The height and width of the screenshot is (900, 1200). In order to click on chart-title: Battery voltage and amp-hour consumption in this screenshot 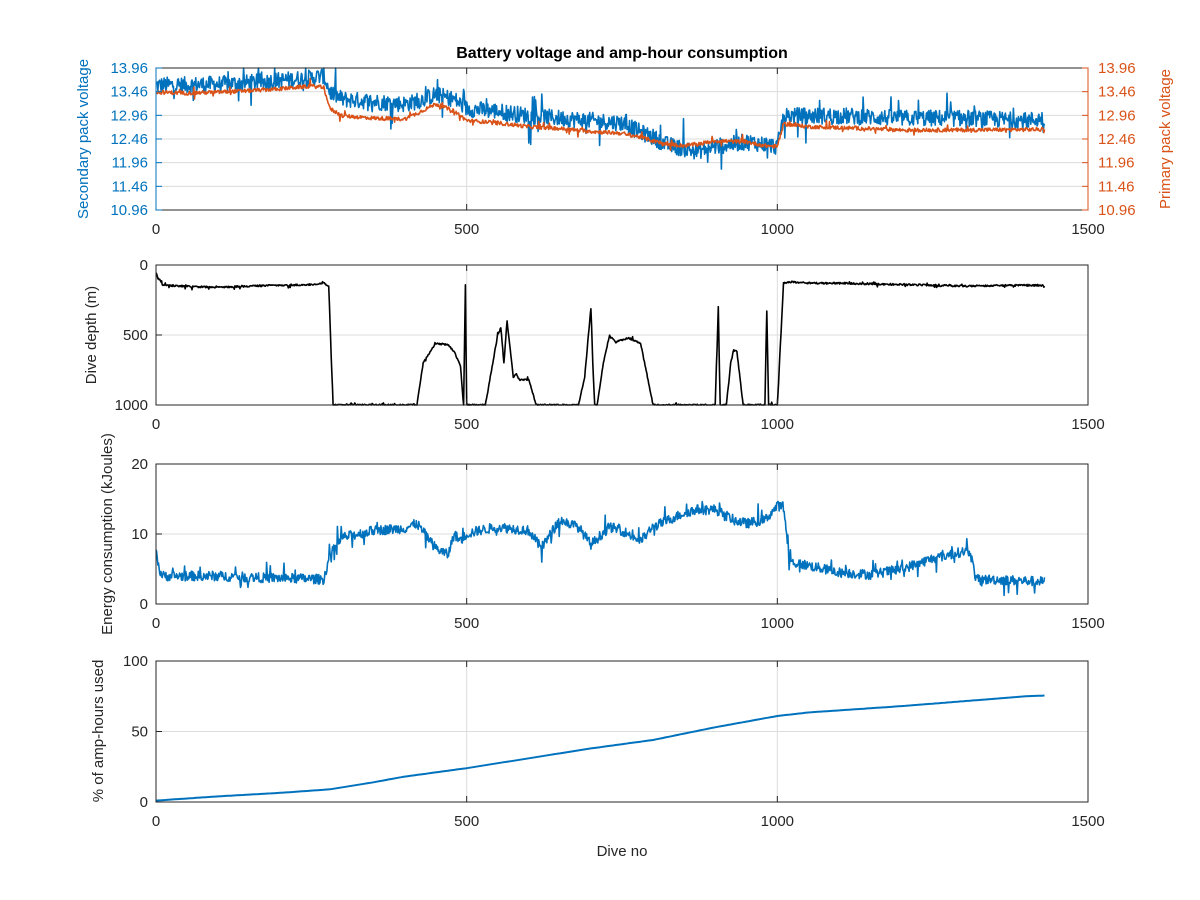, I will do `click(622, 53)`.